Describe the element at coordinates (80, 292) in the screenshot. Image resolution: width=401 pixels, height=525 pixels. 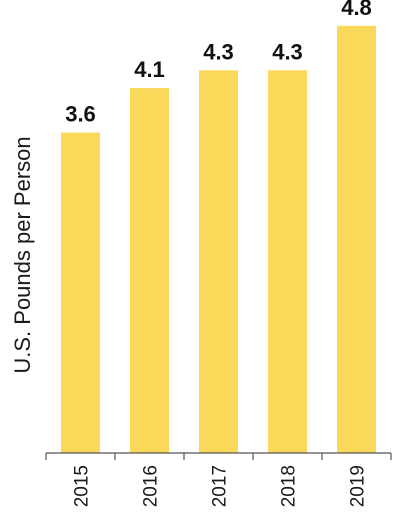
I see `bar-2015` at that location.